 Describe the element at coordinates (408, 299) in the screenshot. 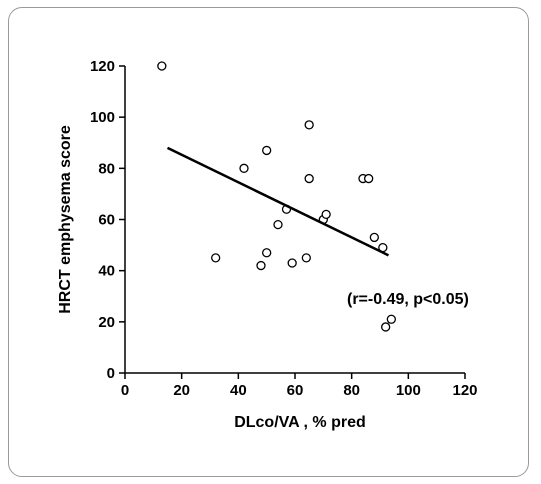

I see `correlation-annotation: (r=-0.49, p<0.05)` at that location.